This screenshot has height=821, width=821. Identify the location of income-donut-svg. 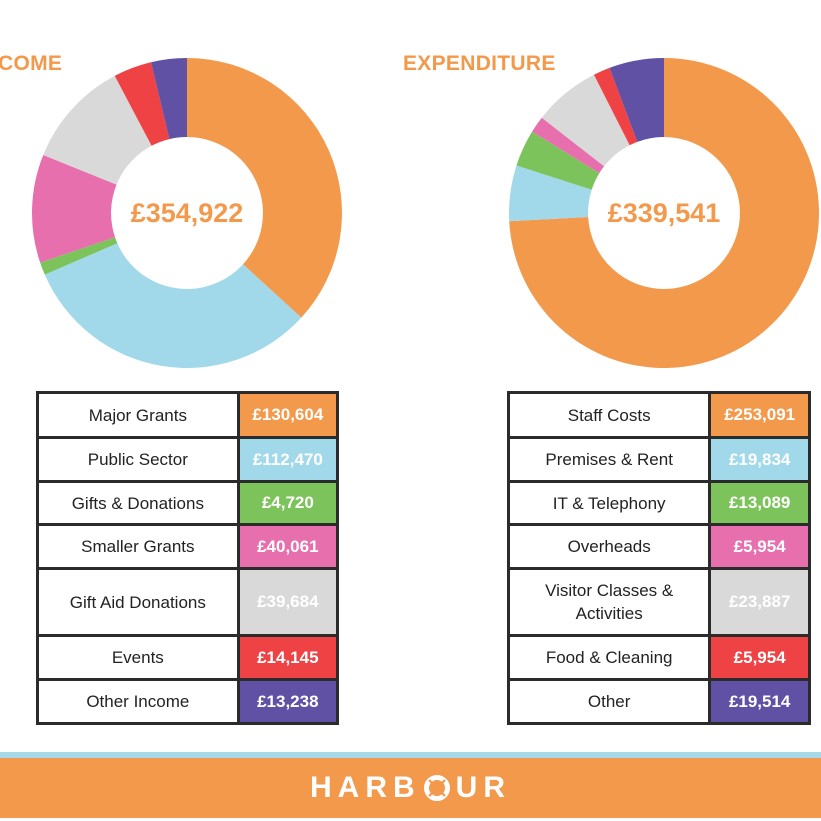
(187, 213).